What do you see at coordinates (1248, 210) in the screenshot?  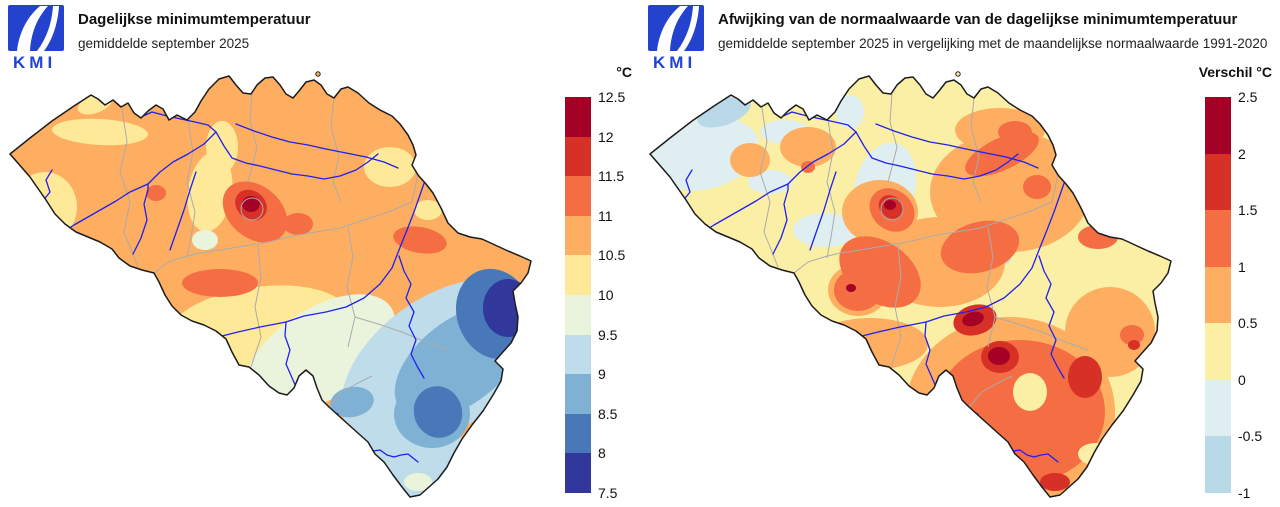 I see `legend-tick-label: 1.5` at bounding box center [1248, 210].